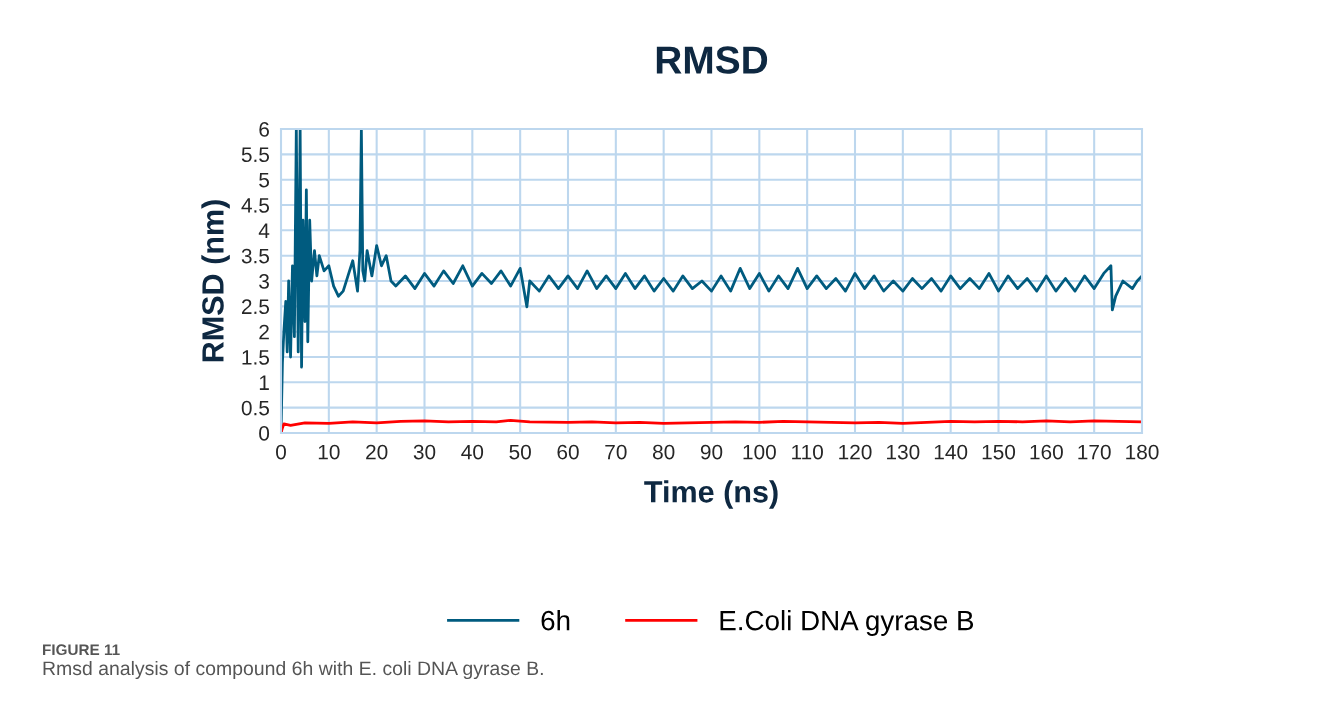 Image resolution: width=1323 pixels, height=702 pixels. Describe the element at coordinates (255, 205) in the screenshot. I see `y-tick-label: 4.5` at that location.